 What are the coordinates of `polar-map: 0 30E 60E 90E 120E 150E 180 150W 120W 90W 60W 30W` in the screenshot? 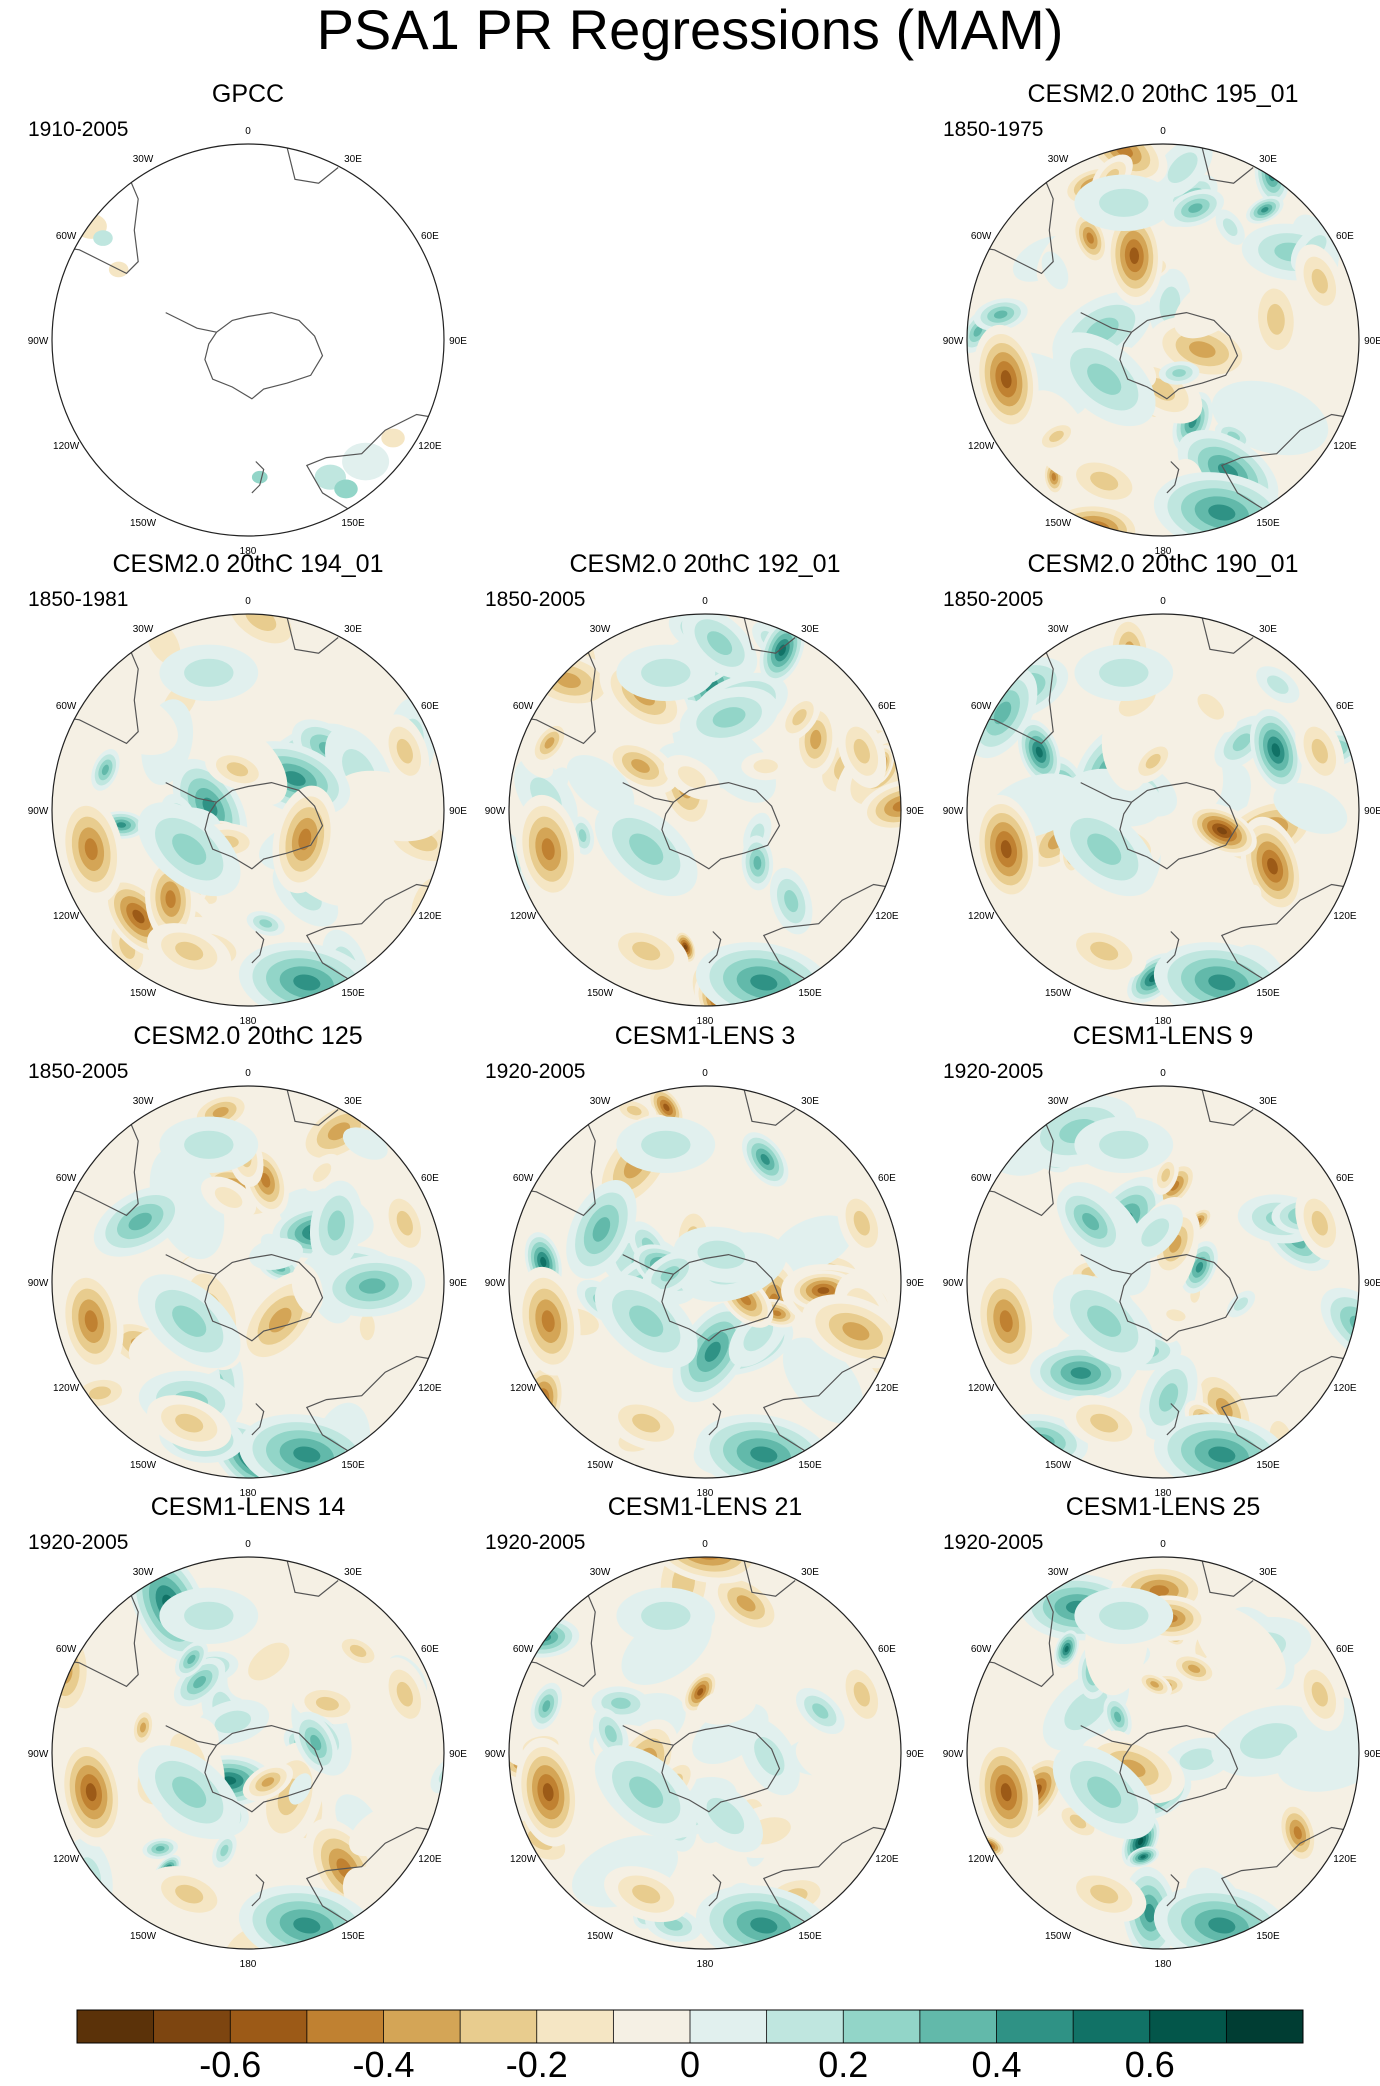 It's located at (247, 811).